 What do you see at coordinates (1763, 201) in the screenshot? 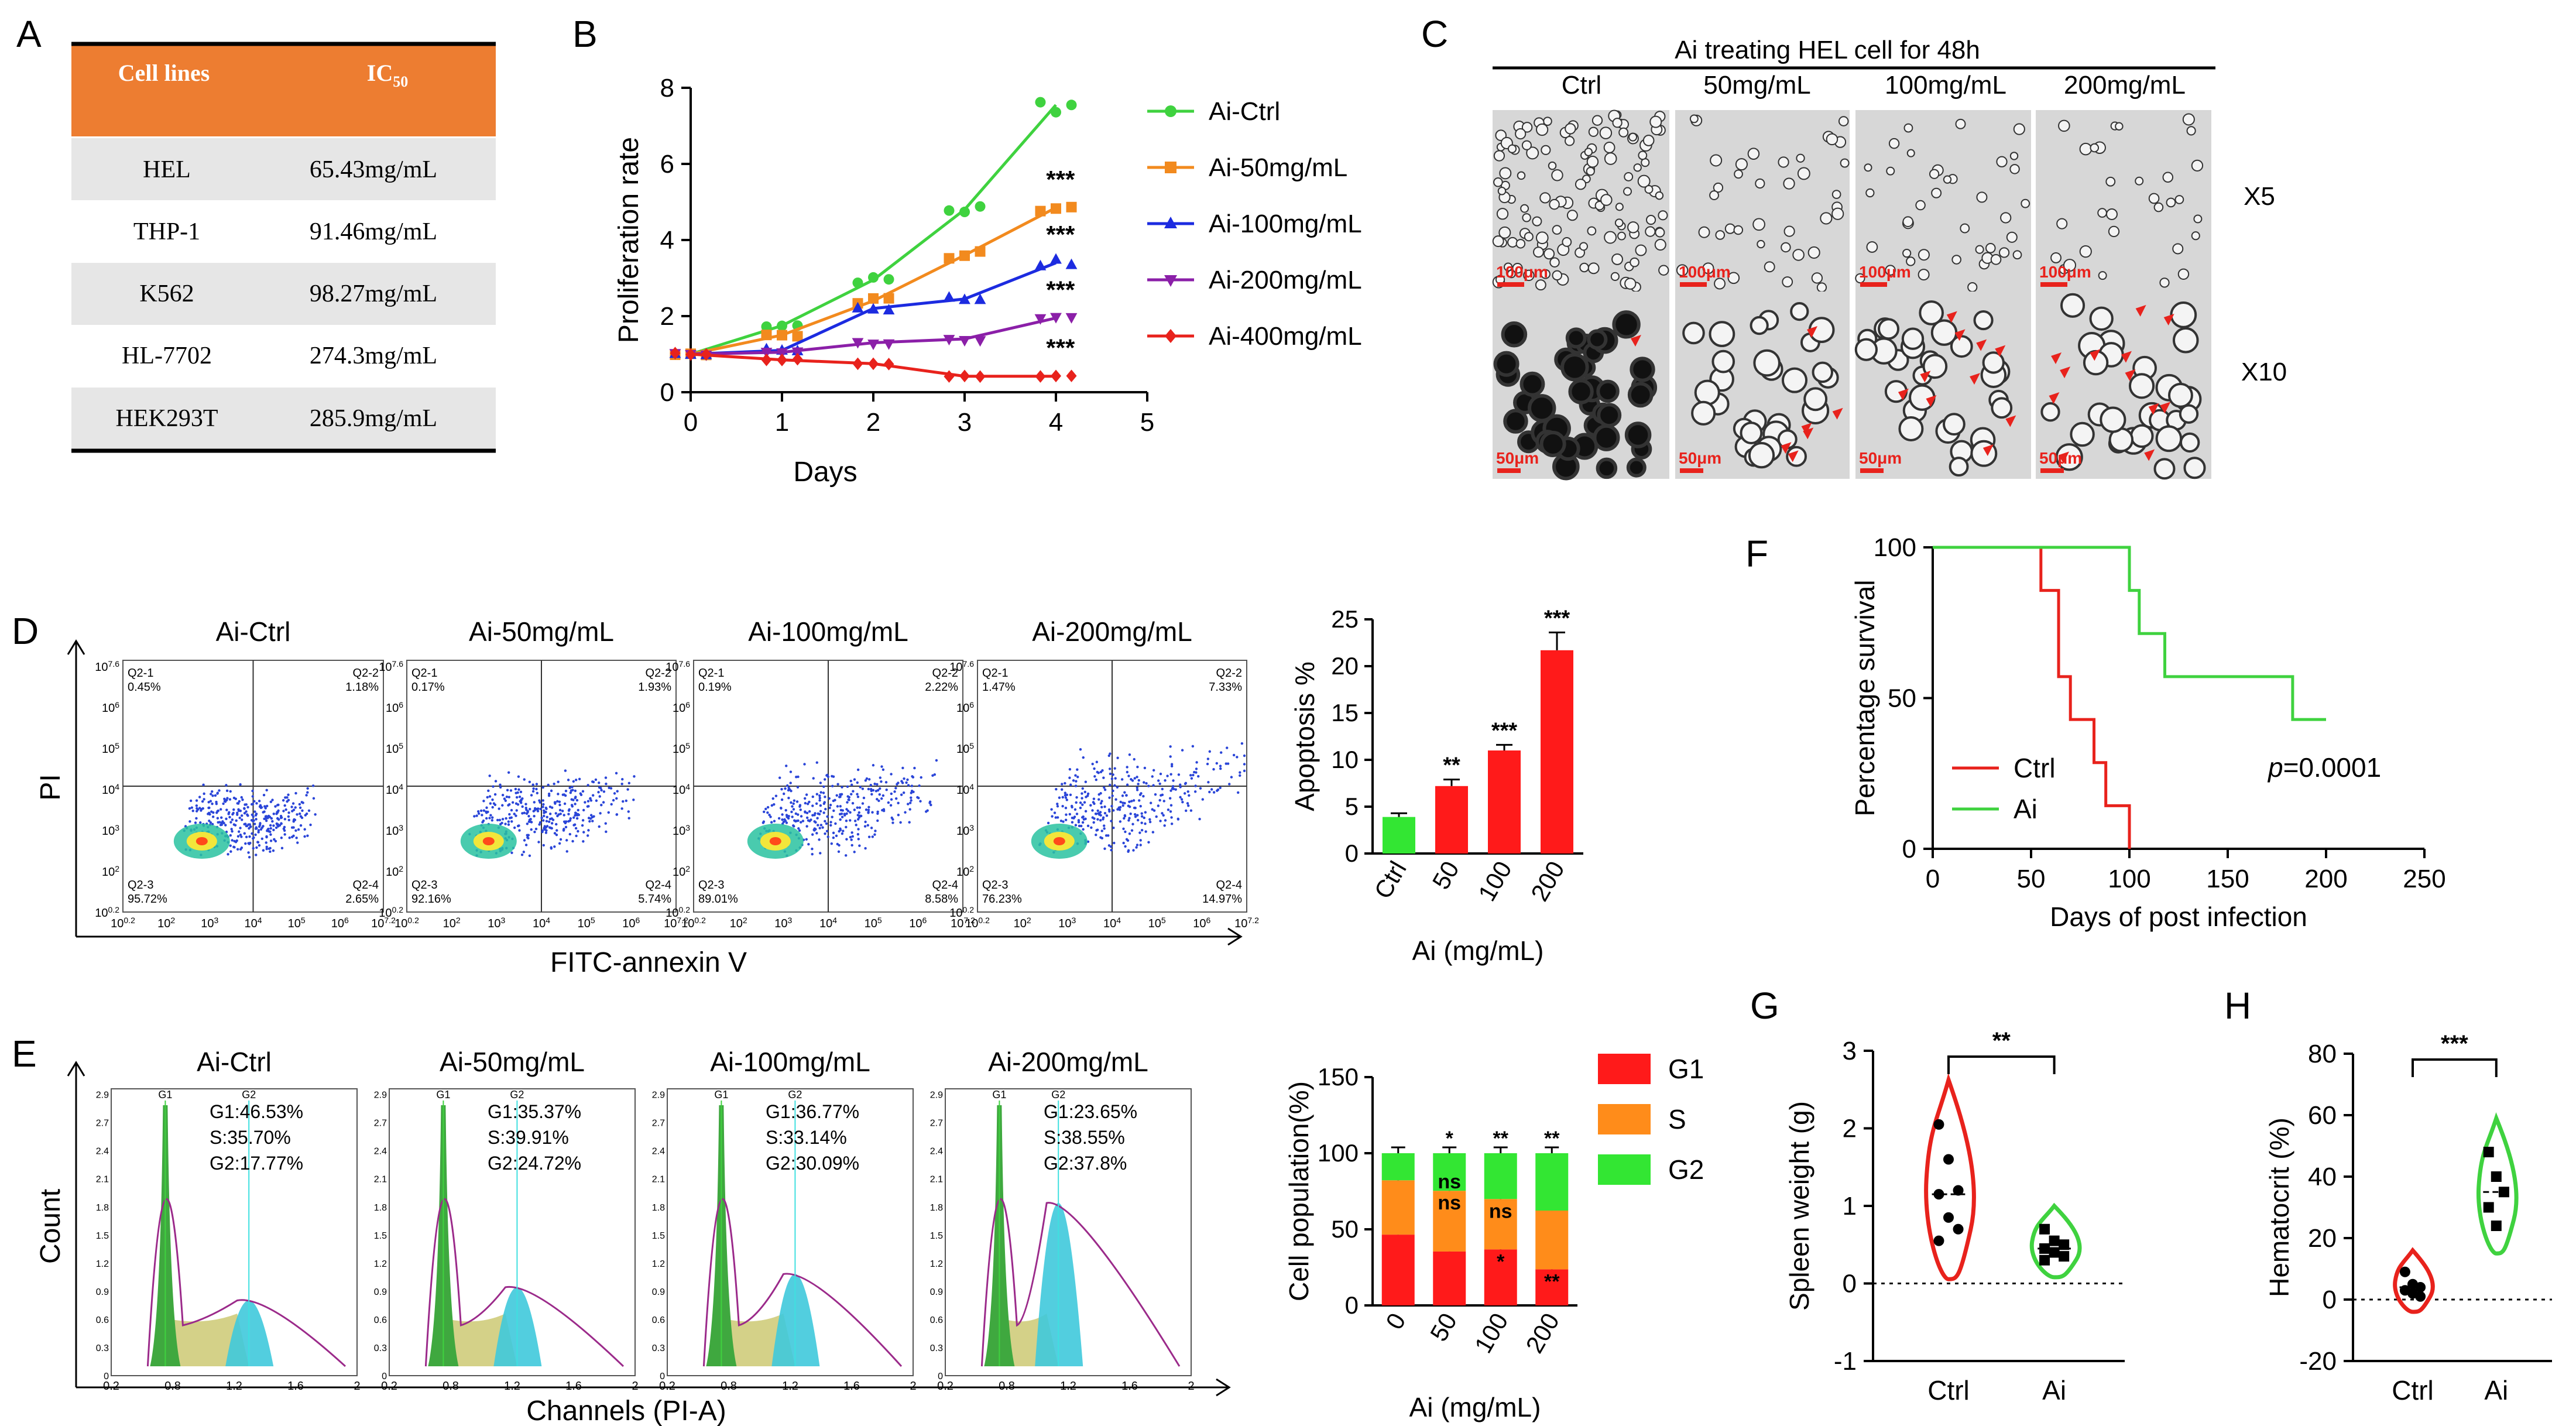
I see `micrograph-image: 100μm` at bounding box center [1763, 201].